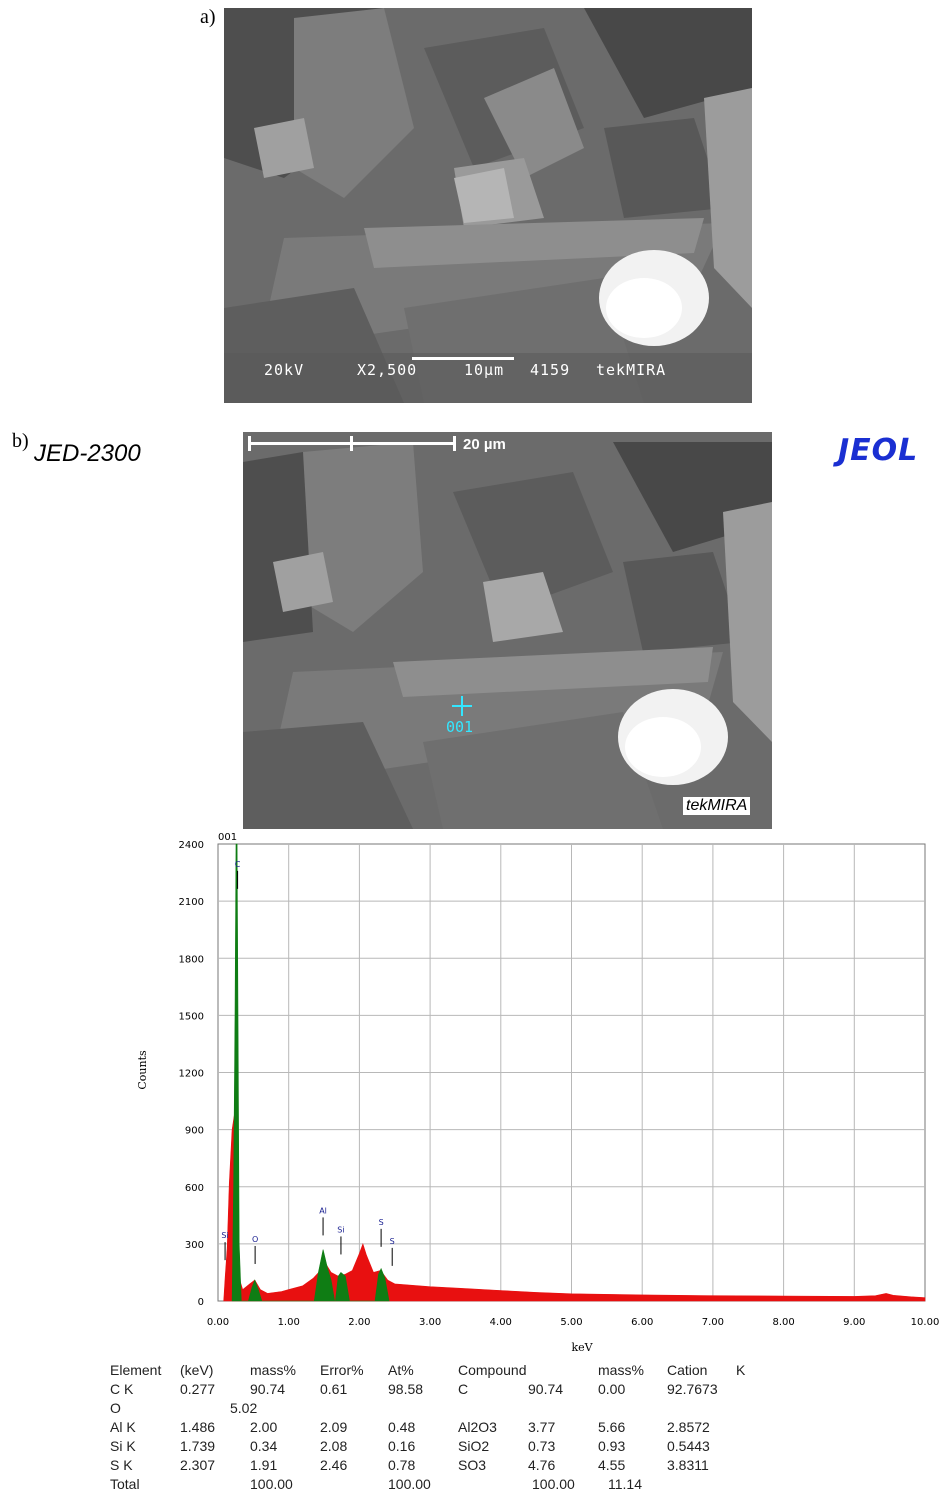 The width and height of the screenshot is (944, 1493). Describe the element at coordinates (631, 370) in the screenshot. I see `lab-label: tekMIRA` at that location.